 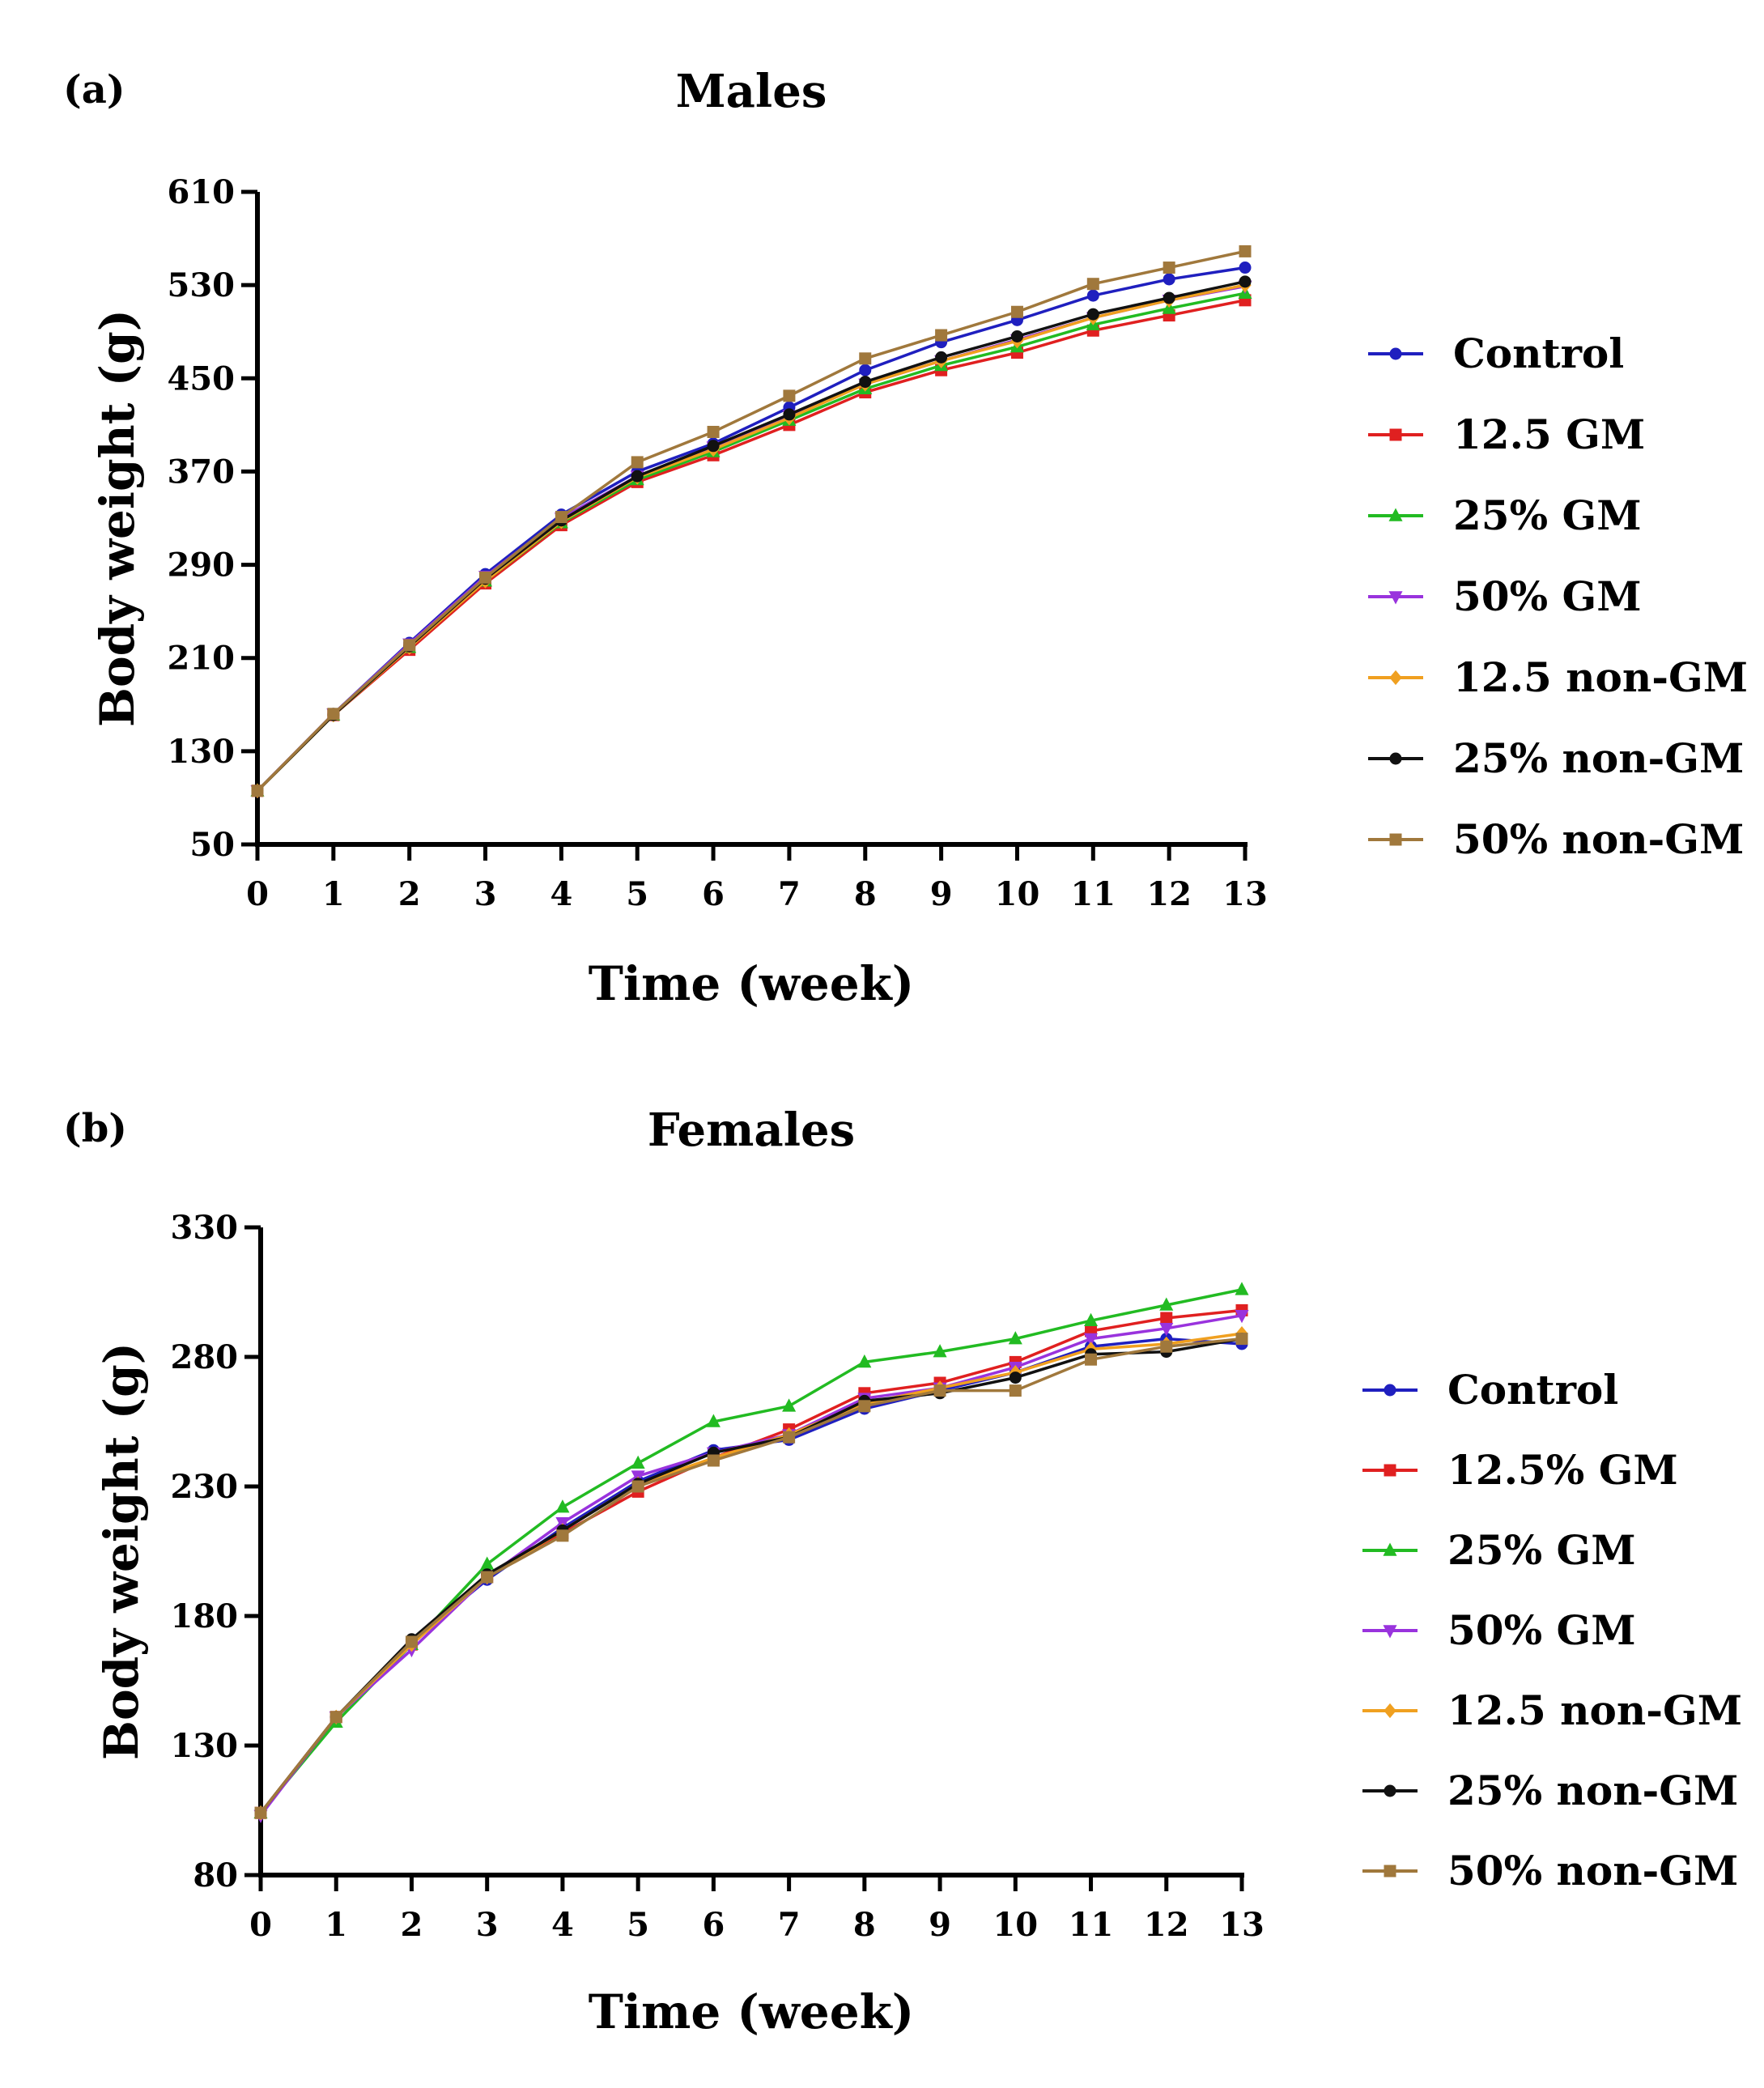 I want to click on legend-entry: 12.5 GM, so click(x=1506, y=434).